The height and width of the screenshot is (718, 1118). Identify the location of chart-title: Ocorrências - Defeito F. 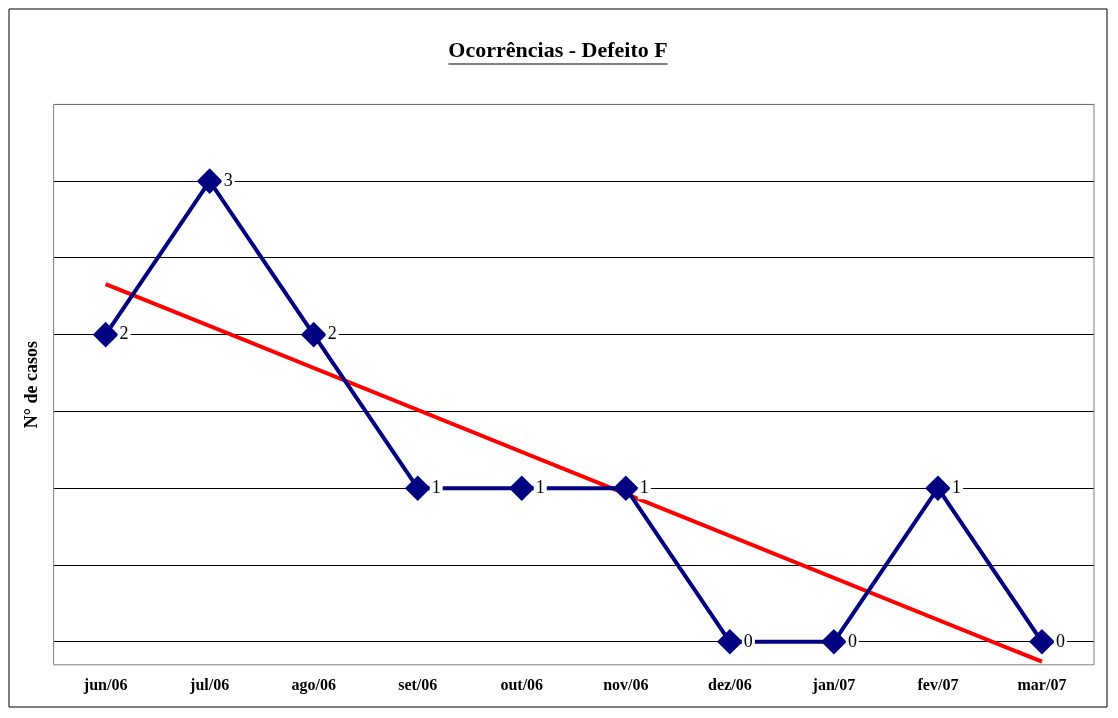
(558, 49).